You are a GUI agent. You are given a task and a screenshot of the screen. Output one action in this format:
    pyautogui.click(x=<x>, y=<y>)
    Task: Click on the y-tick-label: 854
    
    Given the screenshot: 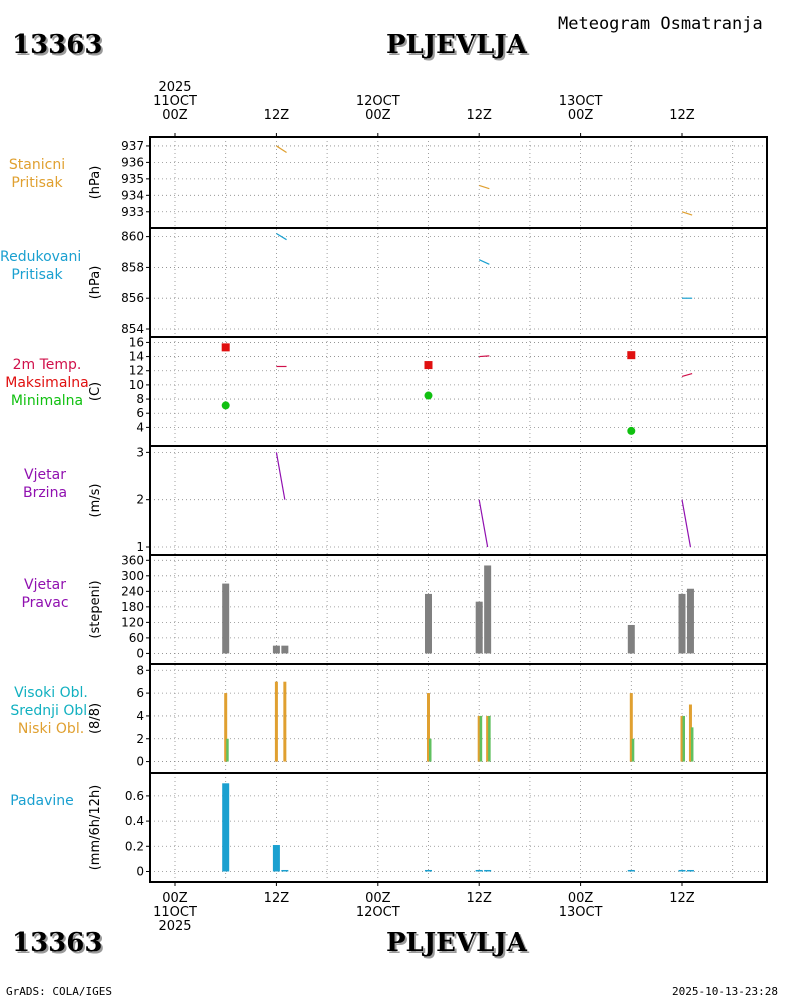 What is the action you would take?
    pyautogui.click(x=132, y=329)
    